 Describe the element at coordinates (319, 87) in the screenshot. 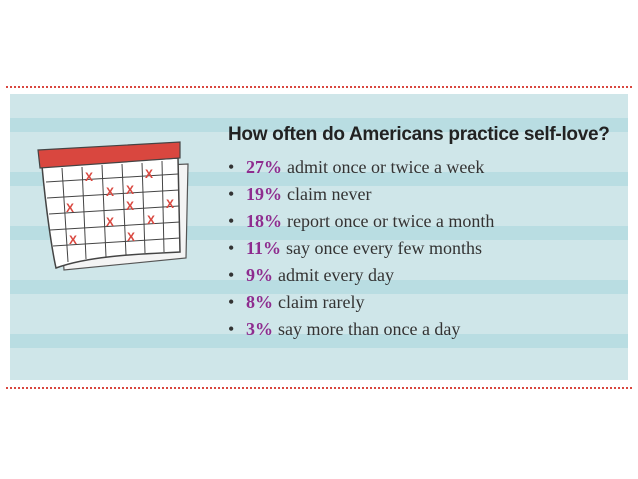

I see `top-dotted-rule` at that location.